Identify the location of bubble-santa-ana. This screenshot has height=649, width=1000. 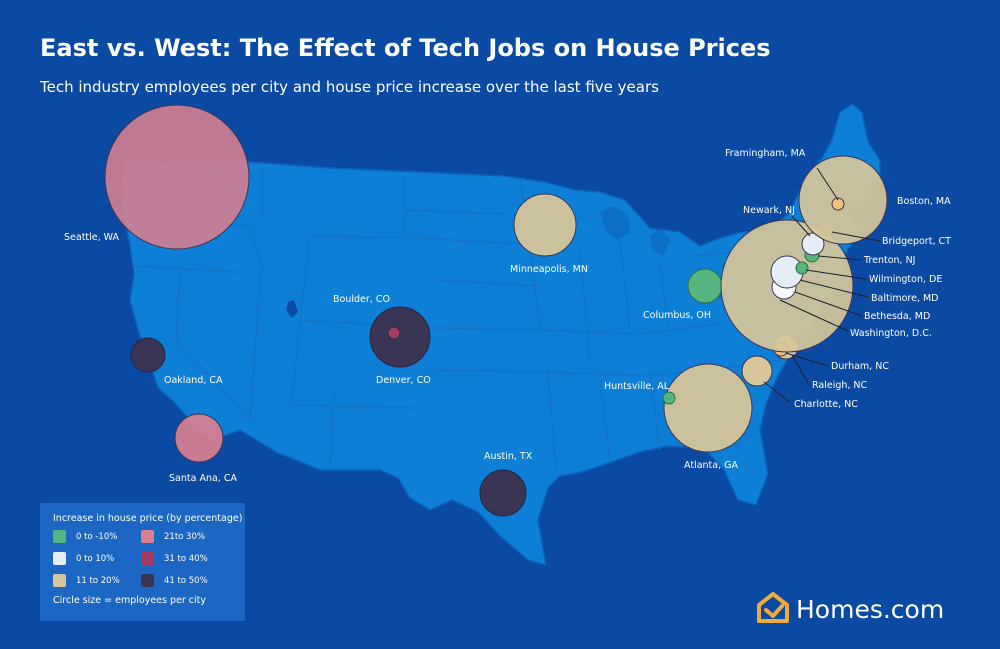
(199, 438).